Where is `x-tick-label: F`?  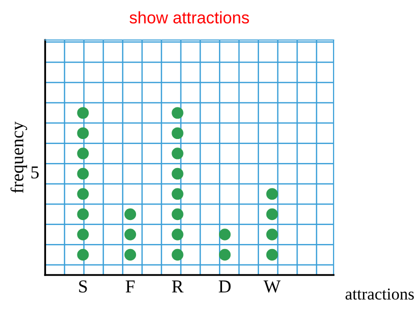
x-tick-label: F is located at coordinates (130, 286).